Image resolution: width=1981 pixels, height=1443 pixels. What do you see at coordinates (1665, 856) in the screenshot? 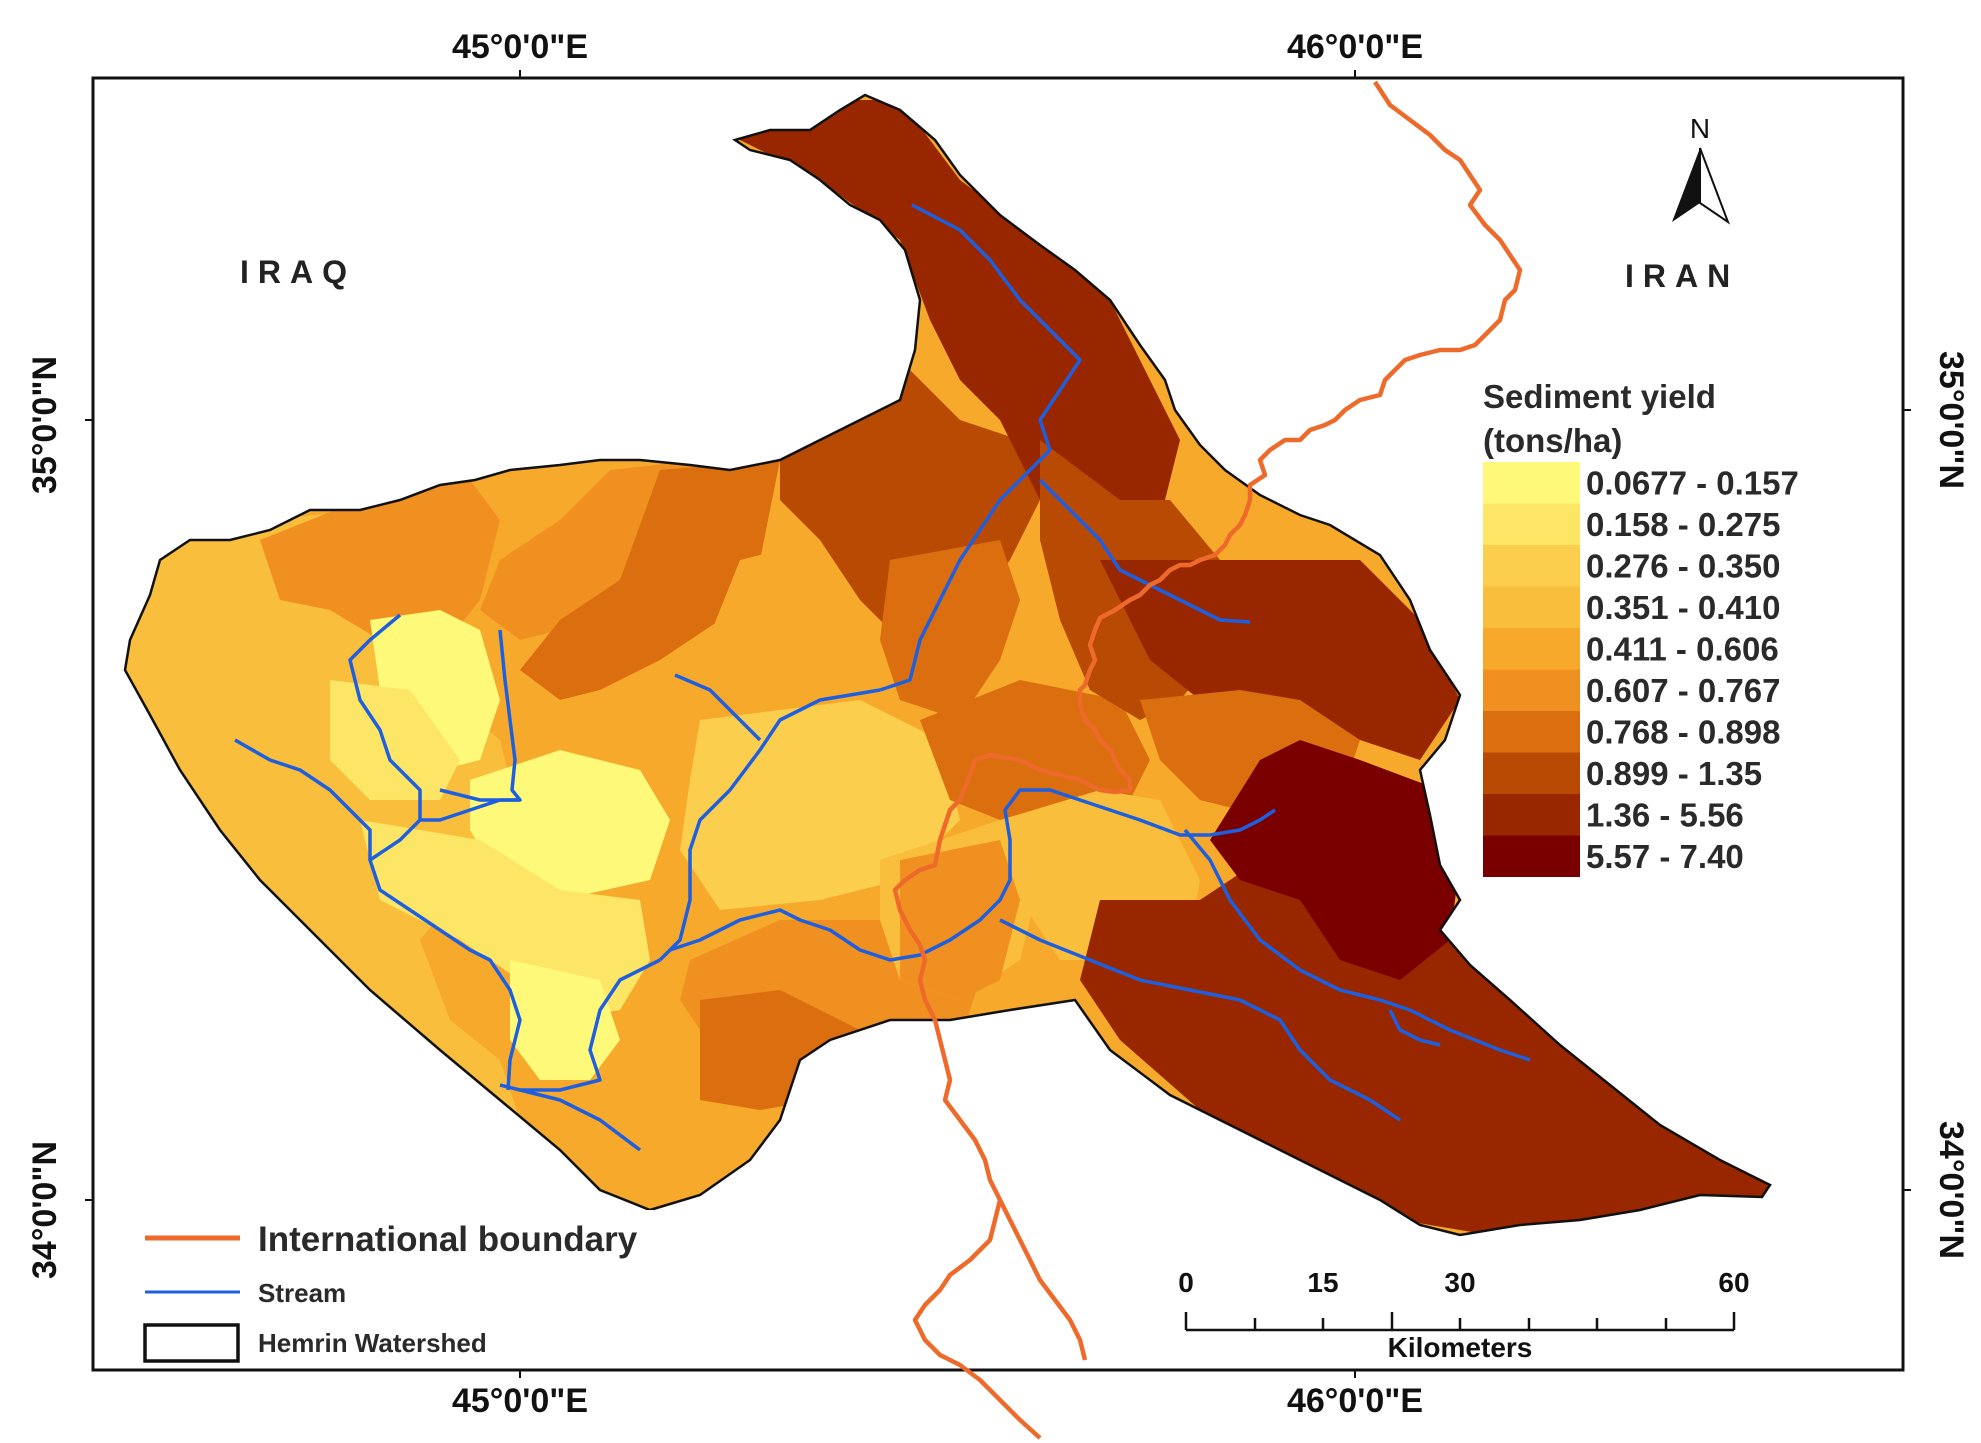
I see `legend-class-label-9: 5.57 - 7.40` at bounding box center [1665, 856].